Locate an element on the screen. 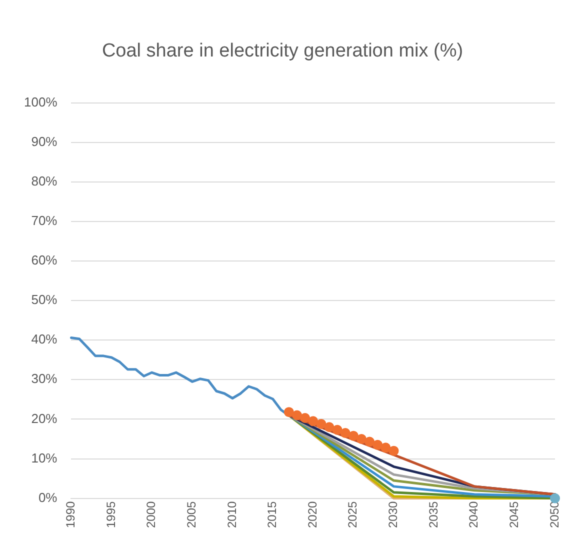  y-tick-label: 80% is located at coordinates (44, 180).